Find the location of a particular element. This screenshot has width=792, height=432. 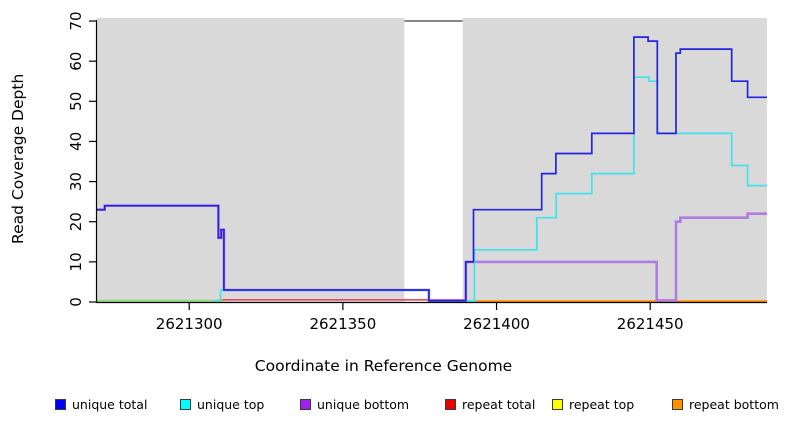

legend-item-repeat-top: repeat top is located at coordinates (593, 404).